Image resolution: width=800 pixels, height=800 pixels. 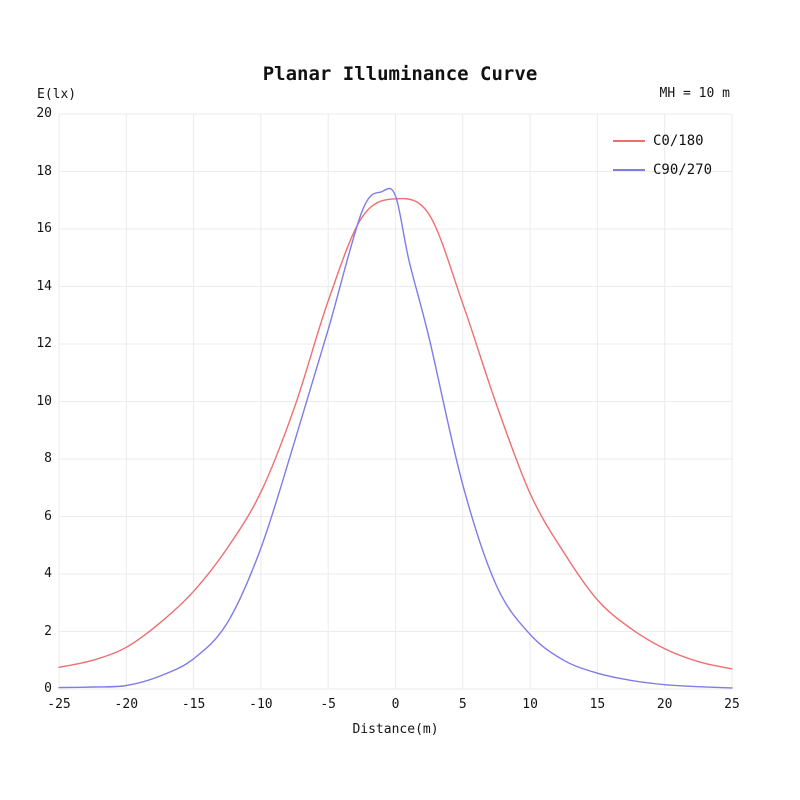 What do you see at coordinates (261, 704) in the screenshot?
I see `x-tick-label: -10` at bounding box center [261, 704].